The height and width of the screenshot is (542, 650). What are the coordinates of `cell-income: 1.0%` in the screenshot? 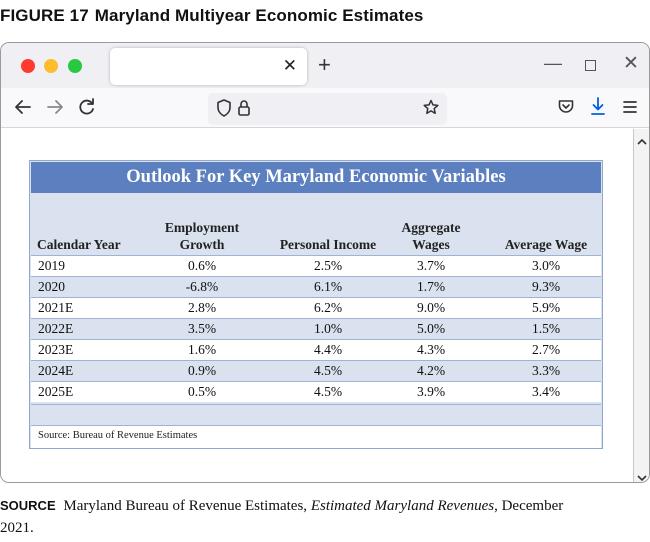 It's located at (328, 328).